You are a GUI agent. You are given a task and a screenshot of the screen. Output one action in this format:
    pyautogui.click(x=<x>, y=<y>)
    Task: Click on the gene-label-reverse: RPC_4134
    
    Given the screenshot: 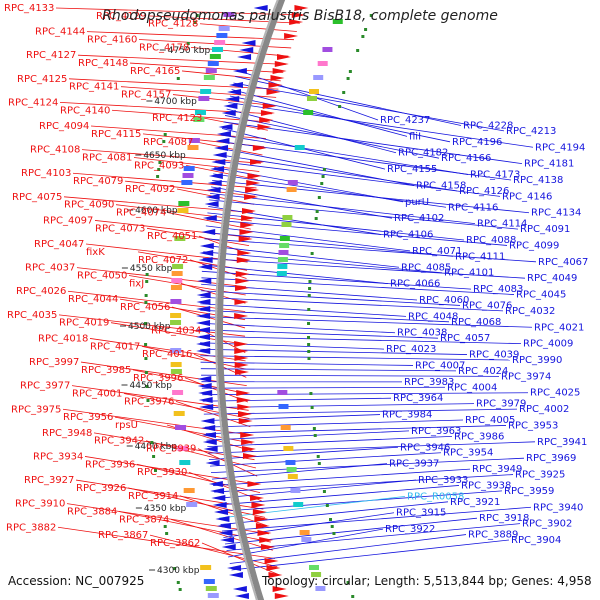 What is the action you would take?
    pyautogui.click(x=556, y=213)
    